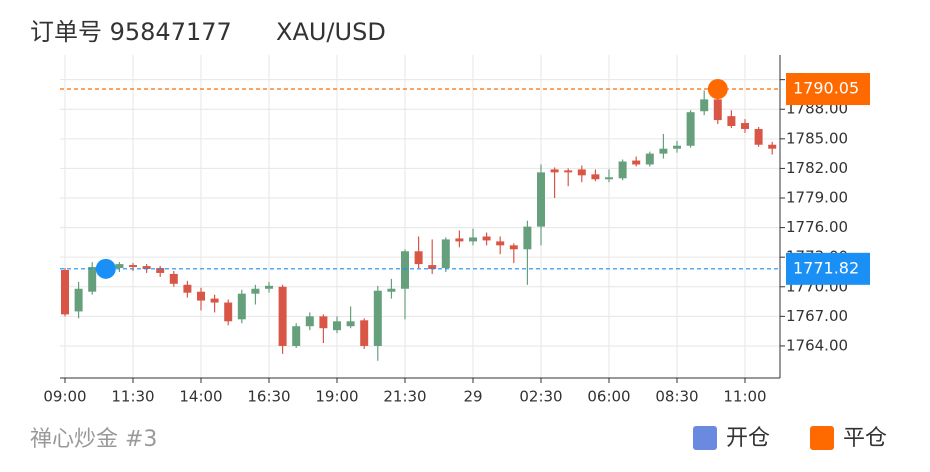  I want to click on price-label: 1771.82, so click(826, 267).